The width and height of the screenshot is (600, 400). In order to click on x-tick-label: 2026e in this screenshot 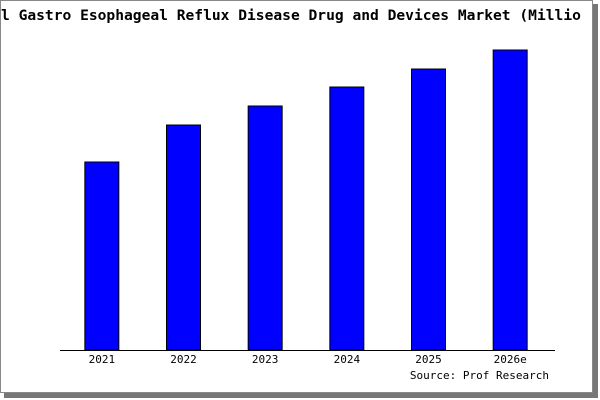, I will do `click(510, 359)`.